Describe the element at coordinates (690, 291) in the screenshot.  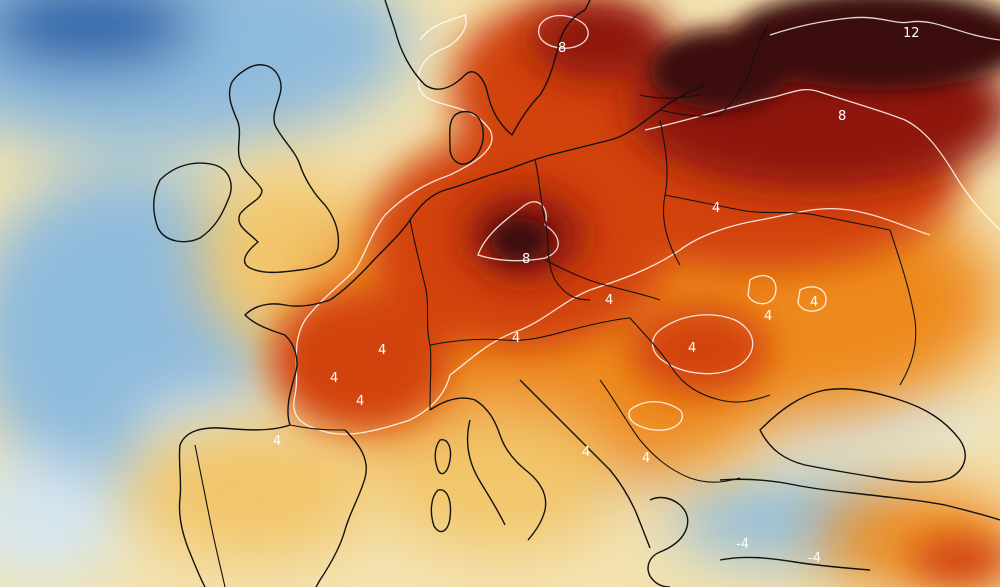
I see `isotherm-4-central` at that location.